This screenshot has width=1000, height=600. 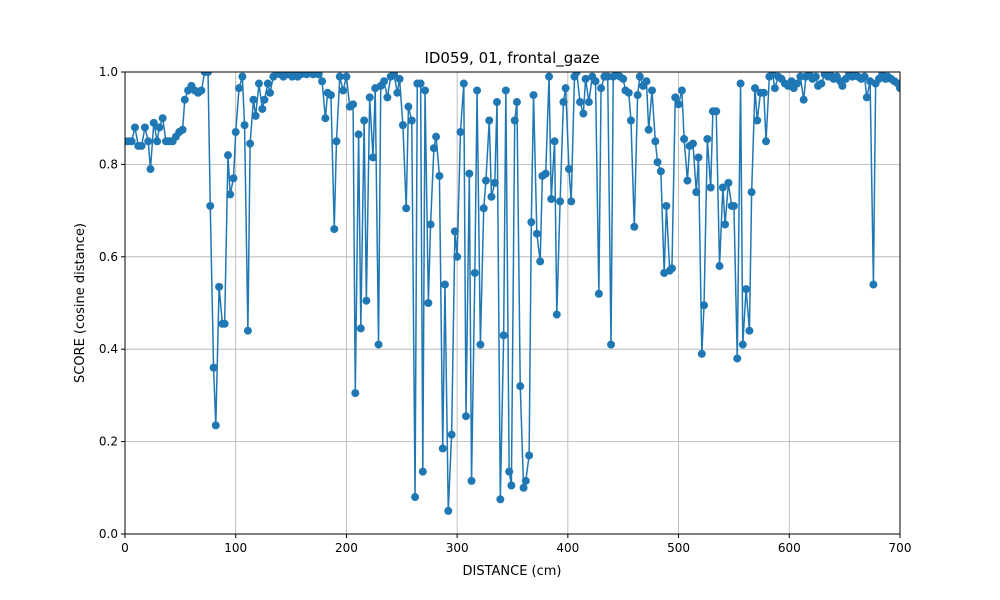 What do you see at coordinates (789, 548) in the screenshot?
I see `x-tick-label: 600` at bounding box center [789, 548].